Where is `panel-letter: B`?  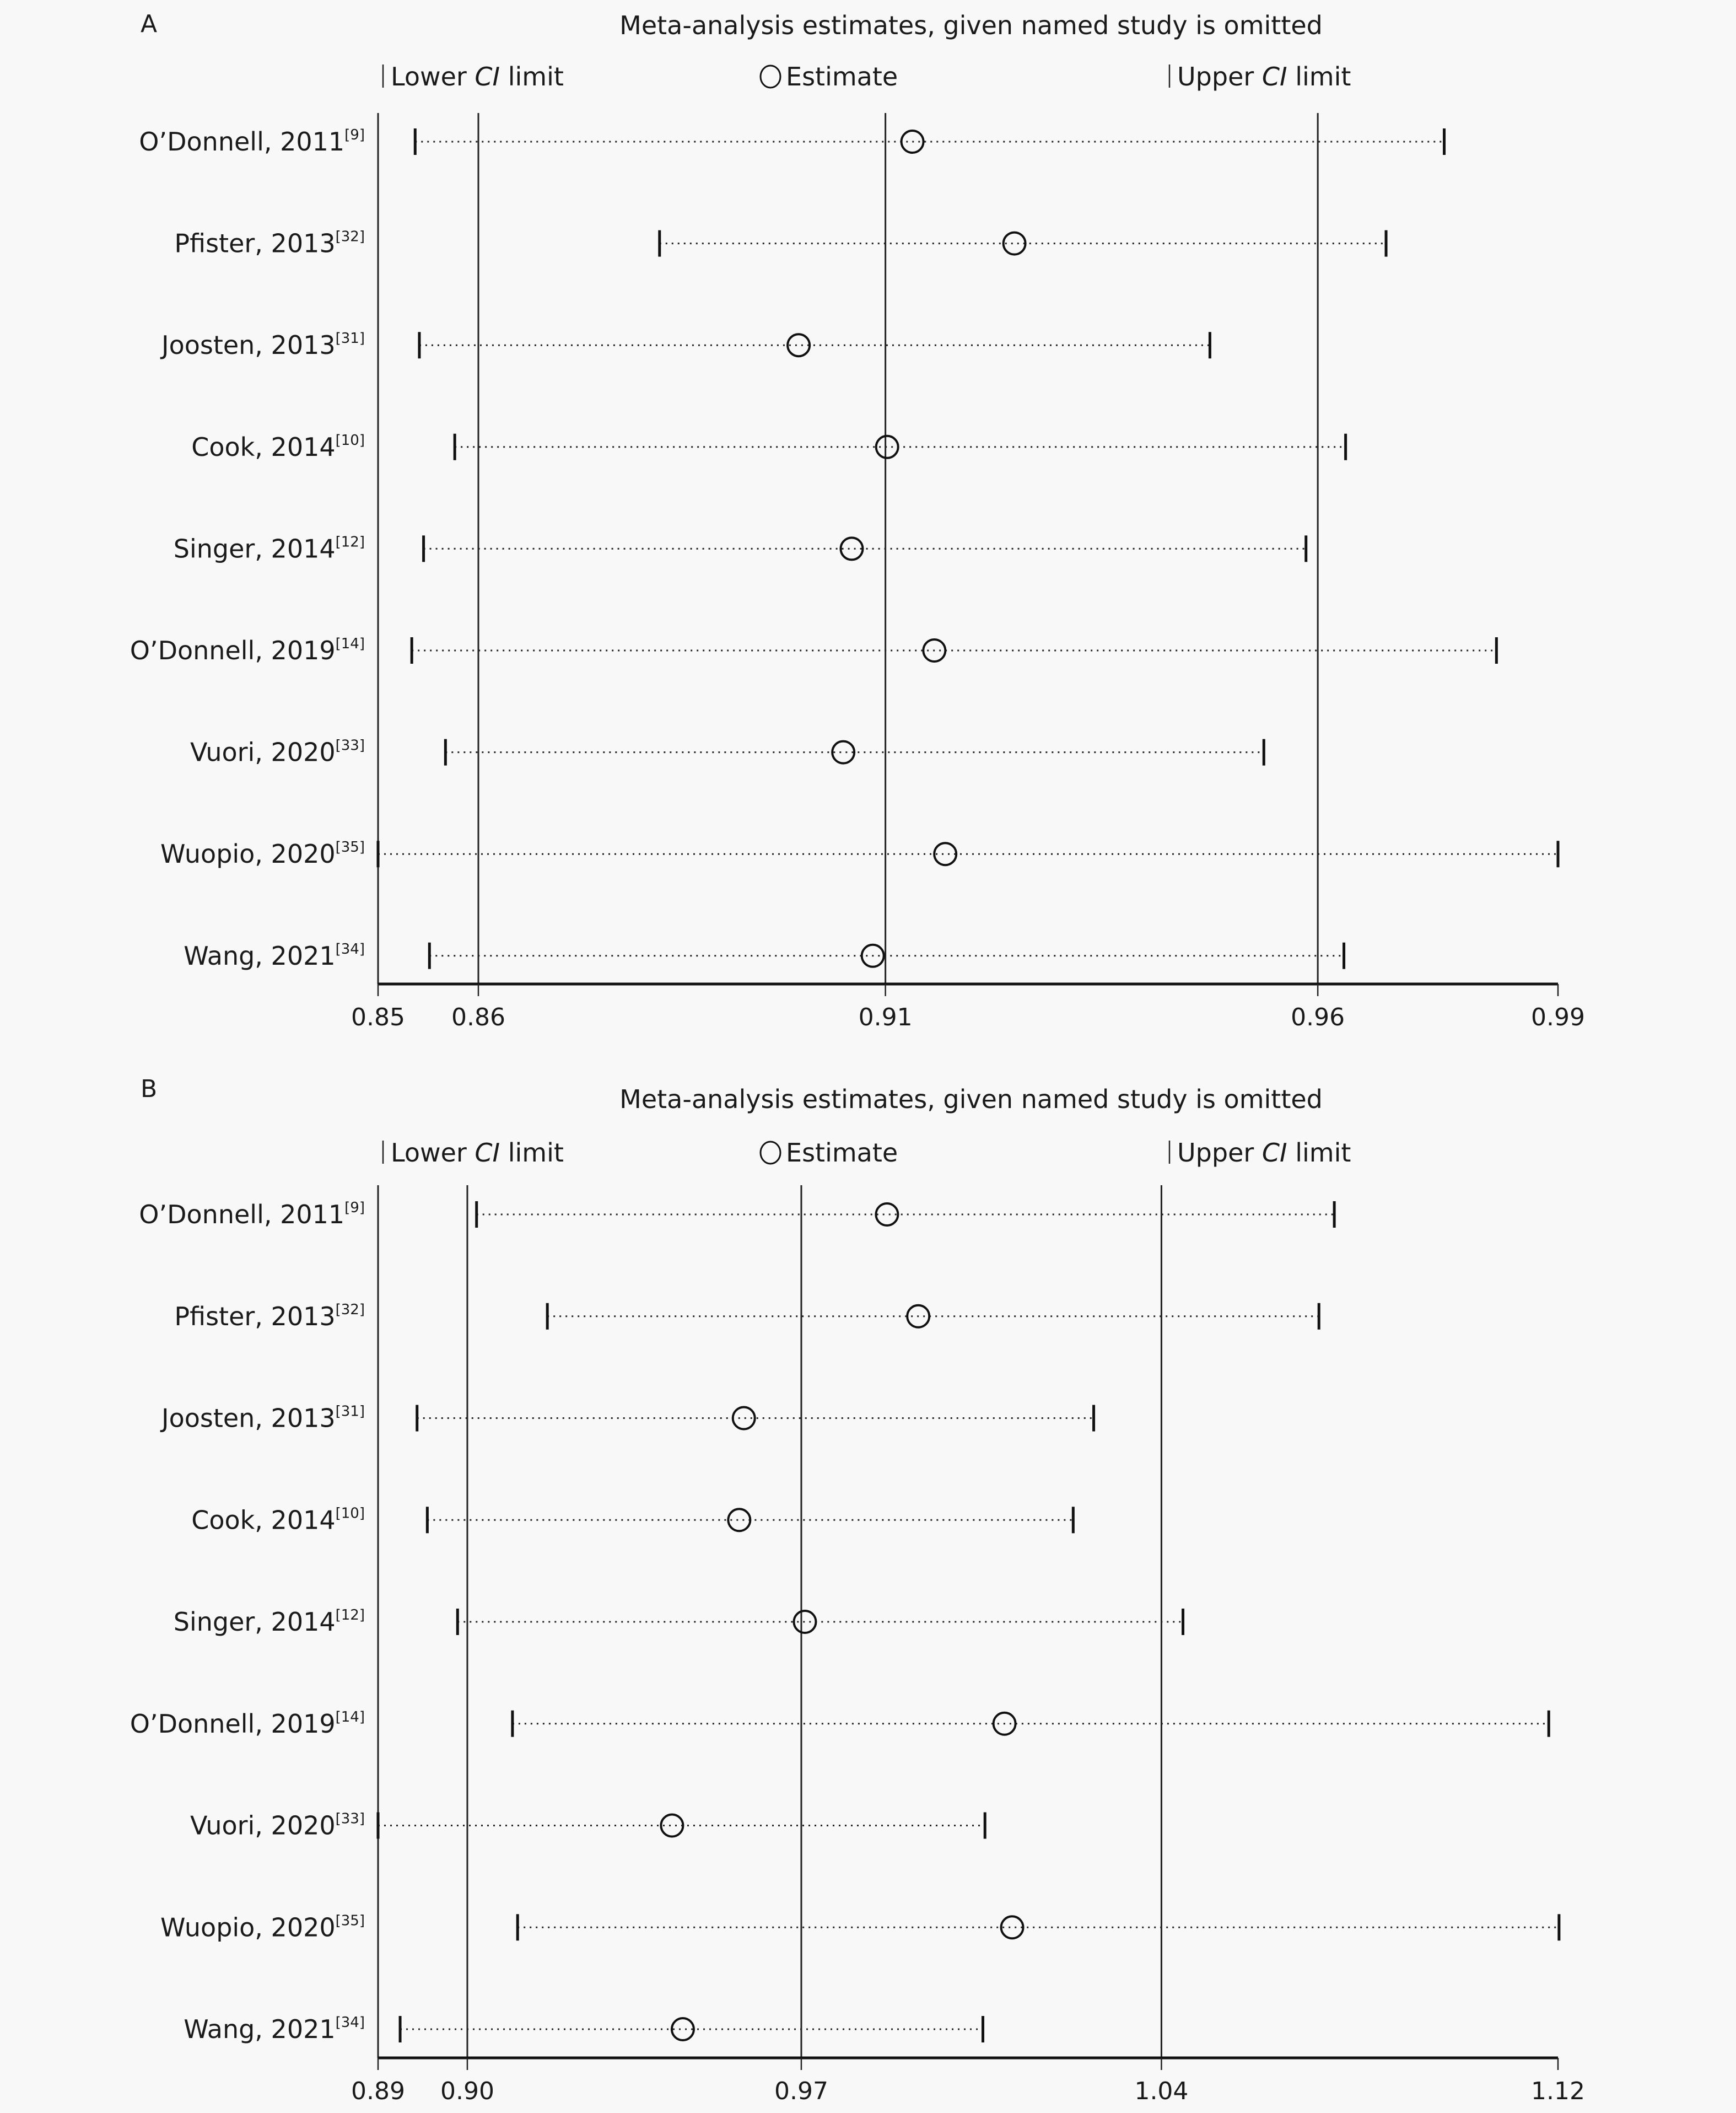
panel-letter: B is located at coordinates (149, 1089).